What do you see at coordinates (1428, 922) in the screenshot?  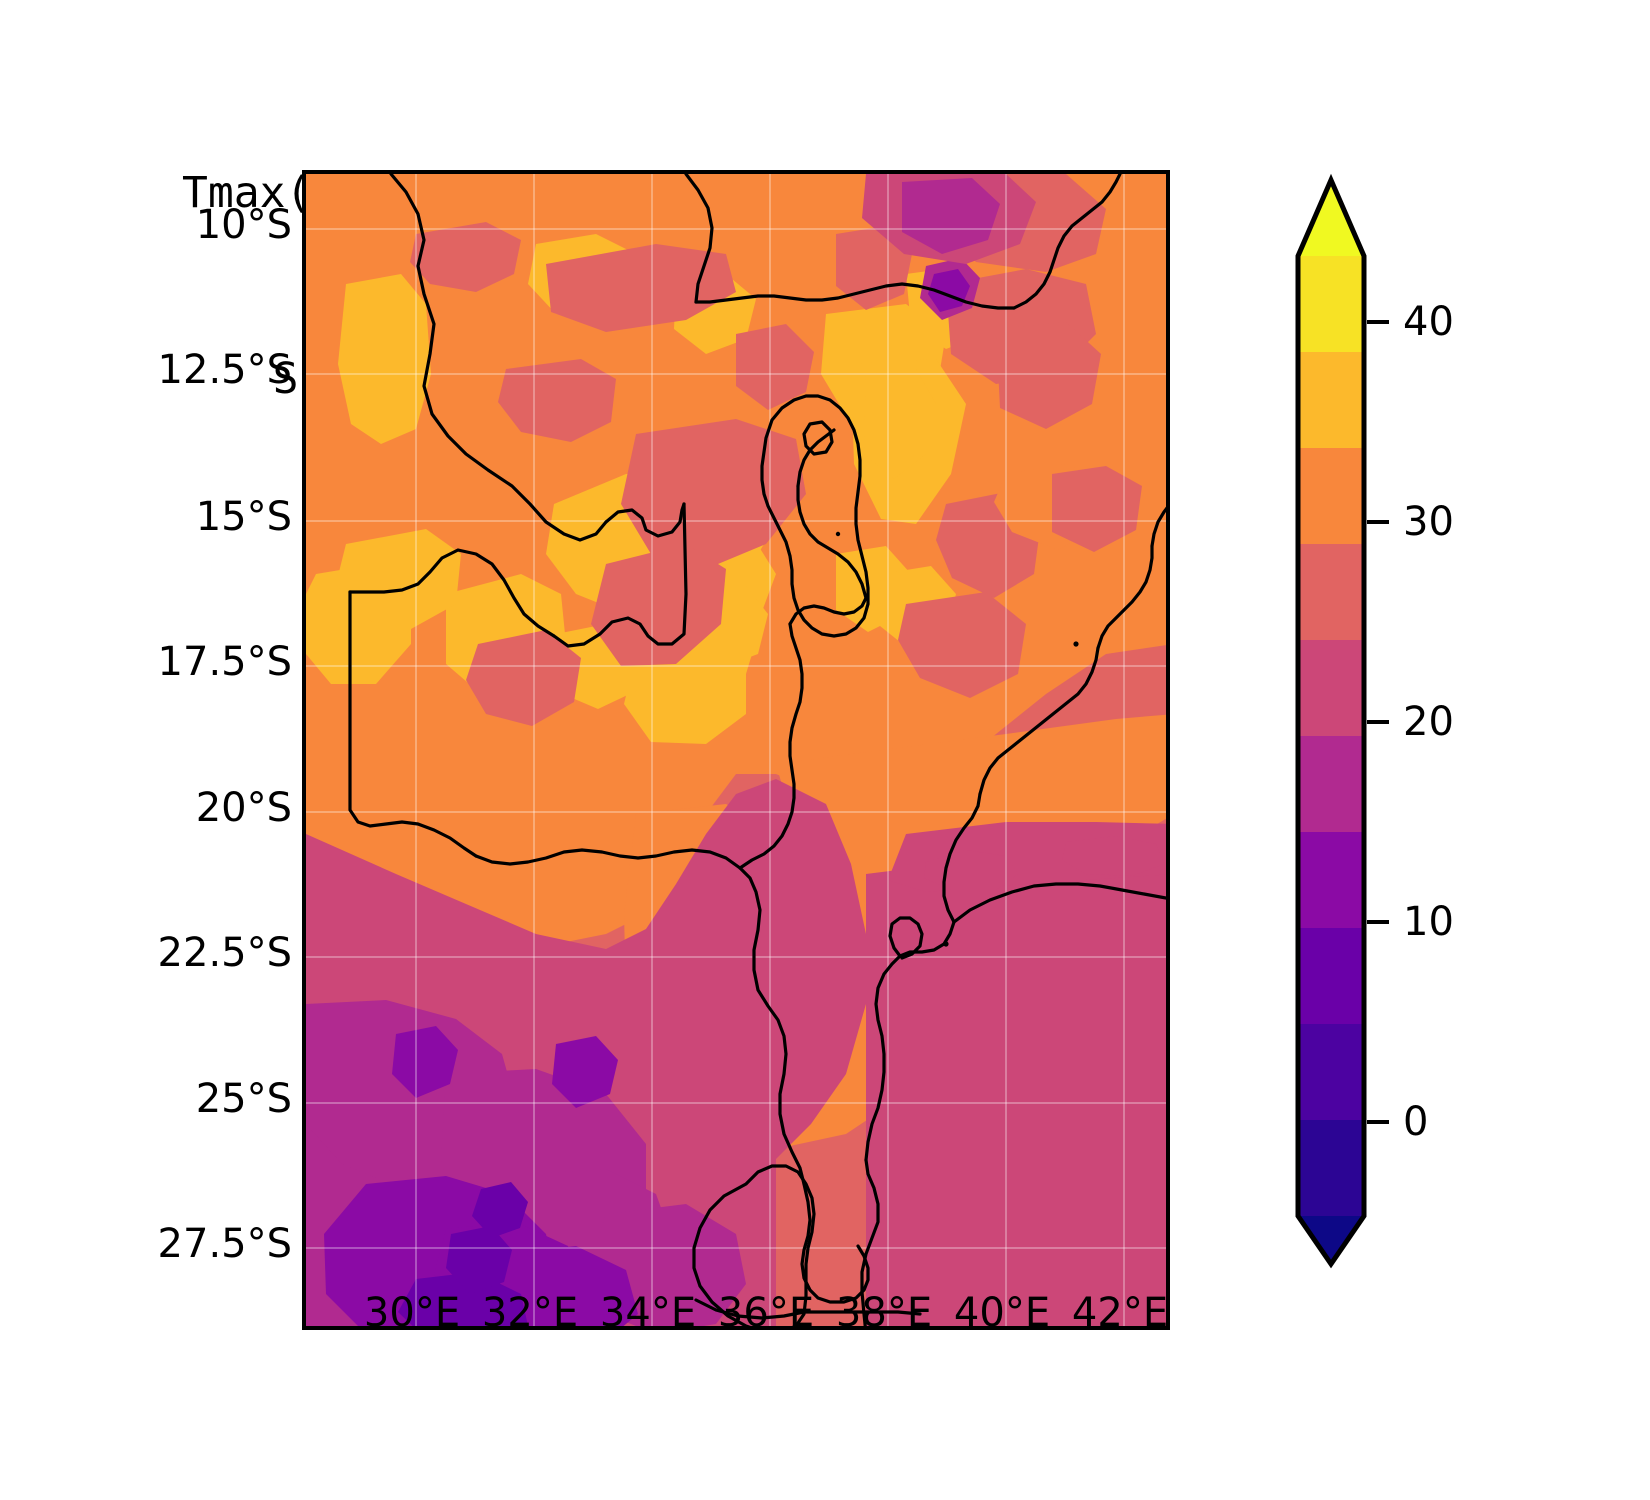 I see `colorbar-tick-label: 10` at bounding box center [1428, 922].